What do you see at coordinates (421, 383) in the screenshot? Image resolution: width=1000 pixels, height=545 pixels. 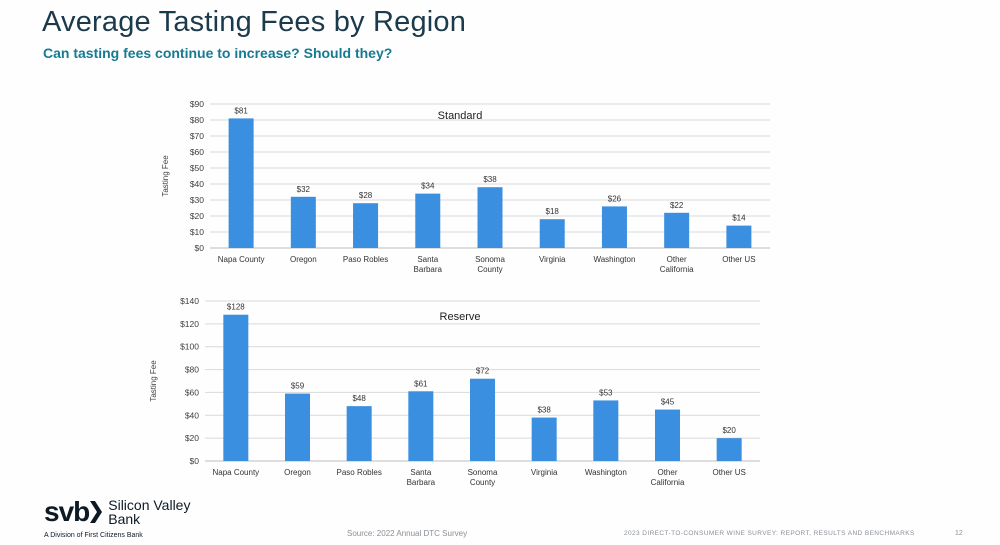 I see `reserve-data-label: $61` at bounding box center [421, 383].